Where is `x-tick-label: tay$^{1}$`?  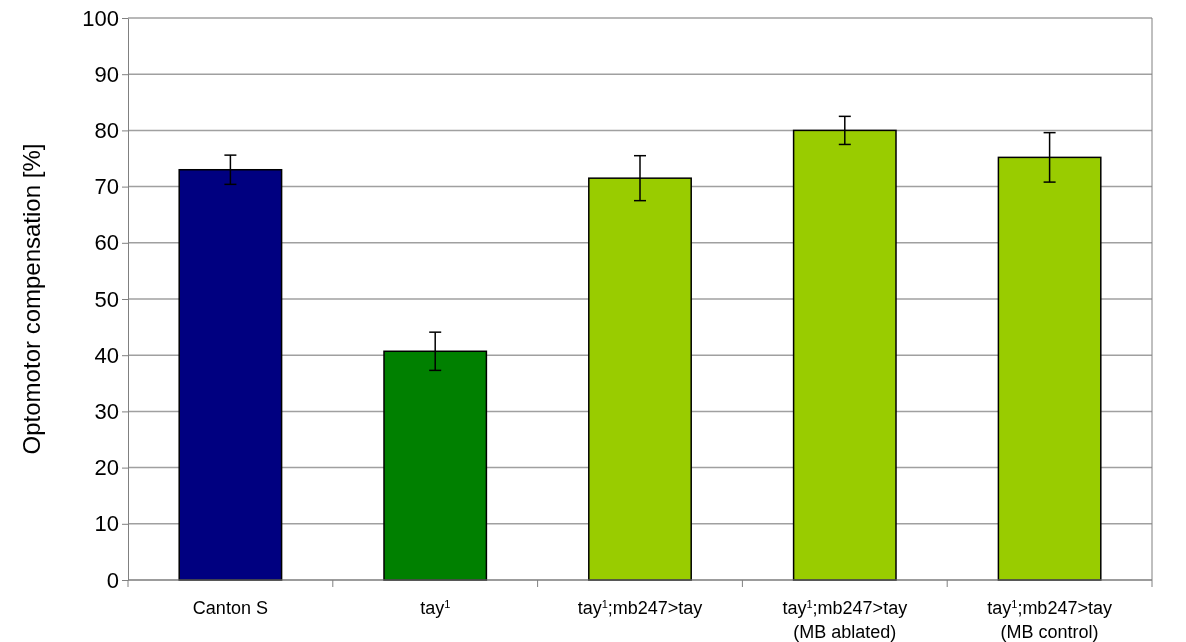 x-tick-label: tay$^{1}$ is located at coordinates (435, 608).